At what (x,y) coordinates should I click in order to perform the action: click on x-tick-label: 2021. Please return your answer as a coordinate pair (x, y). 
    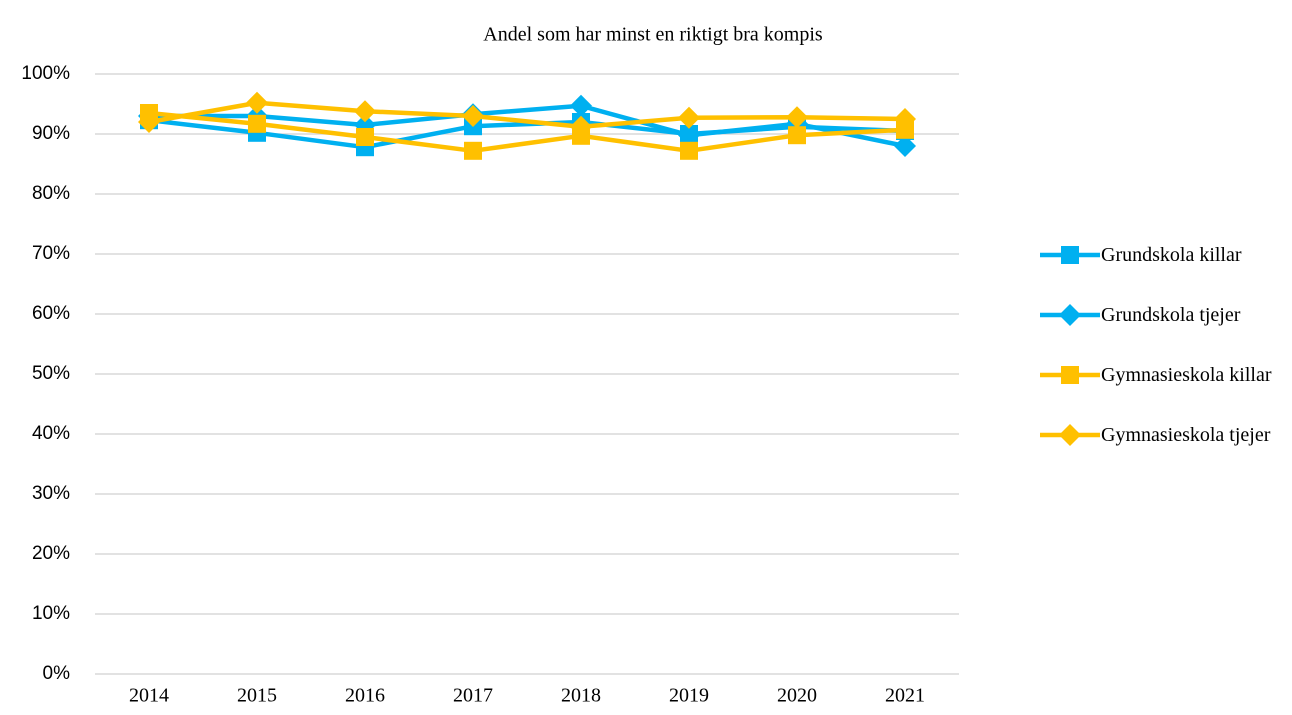
    Looking at the image, I should click on (905, 696).